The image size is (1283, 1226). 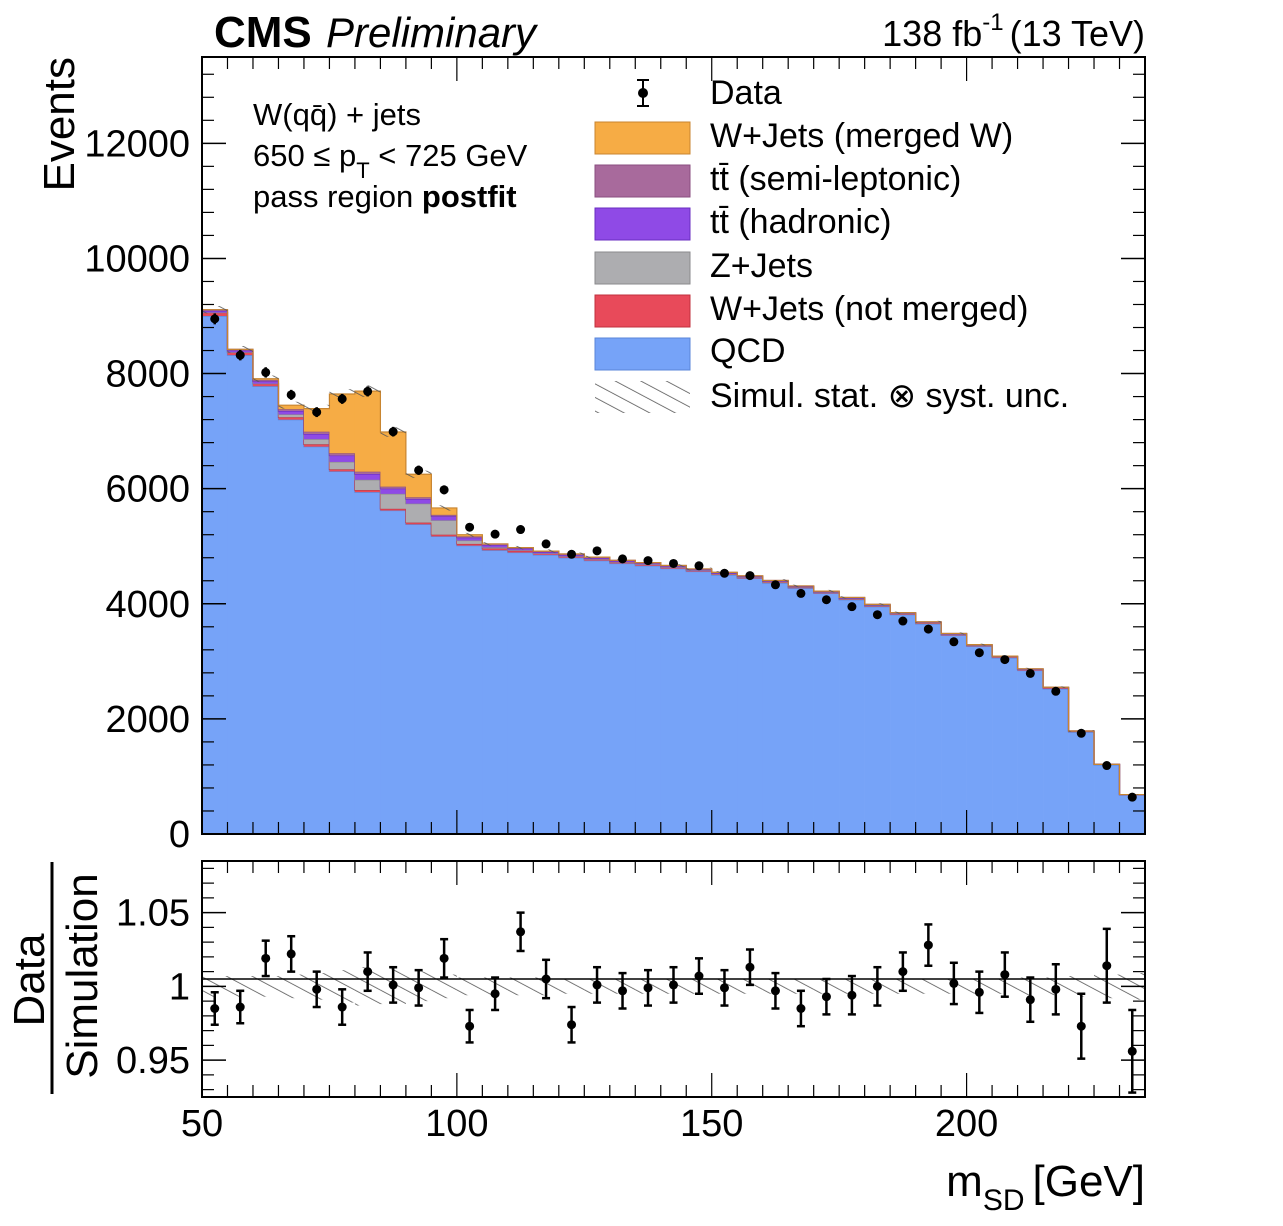 What do you see at coordinates (56, 978) in the screenshot?
I see `ratio-y-axis-title: Data Simulation` at bounding box center [56, 978].